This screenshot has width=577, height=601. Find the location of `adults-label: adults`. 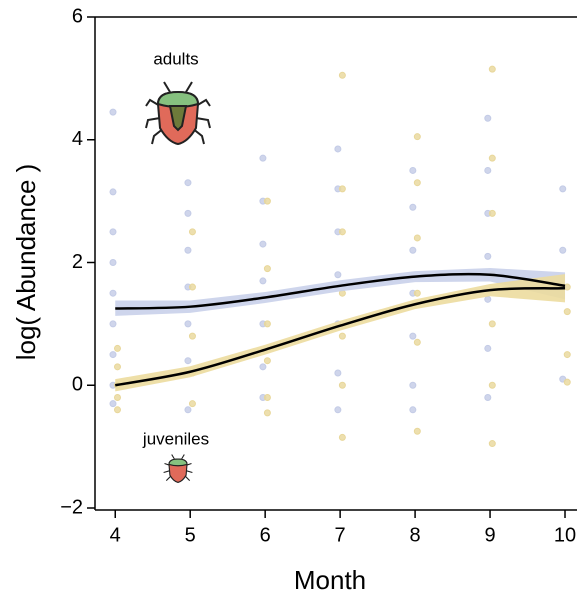

adults-label: adults is located at coordinates (175, 58).